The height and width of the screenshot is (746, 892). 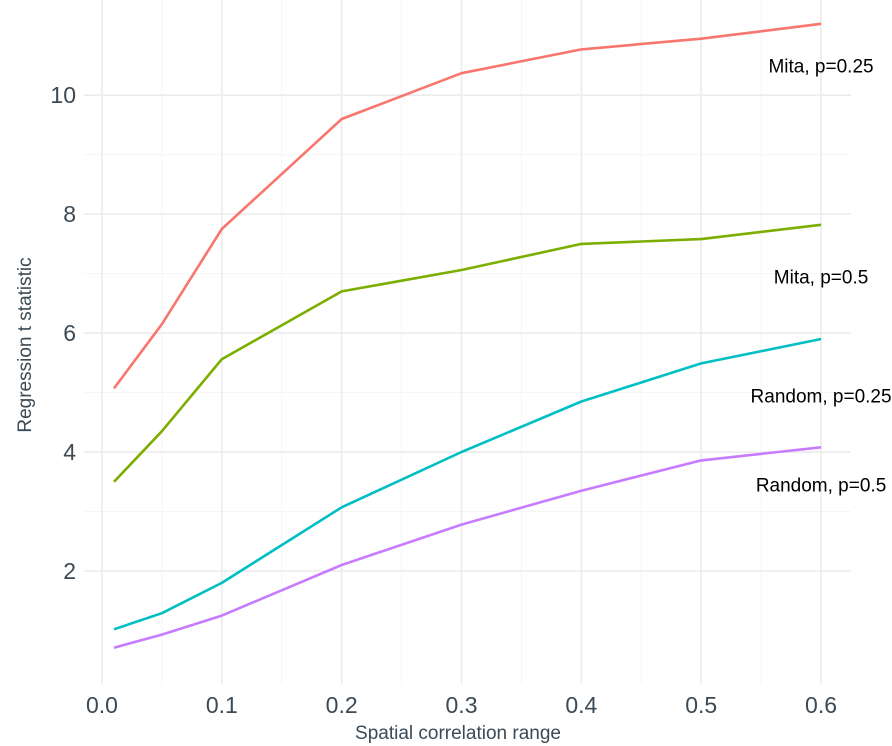 What do you see at coordinates (458, 733) in the screenshot?
I see `x-axis-title: Spatial correlation range` at bounding box center [458, 733].